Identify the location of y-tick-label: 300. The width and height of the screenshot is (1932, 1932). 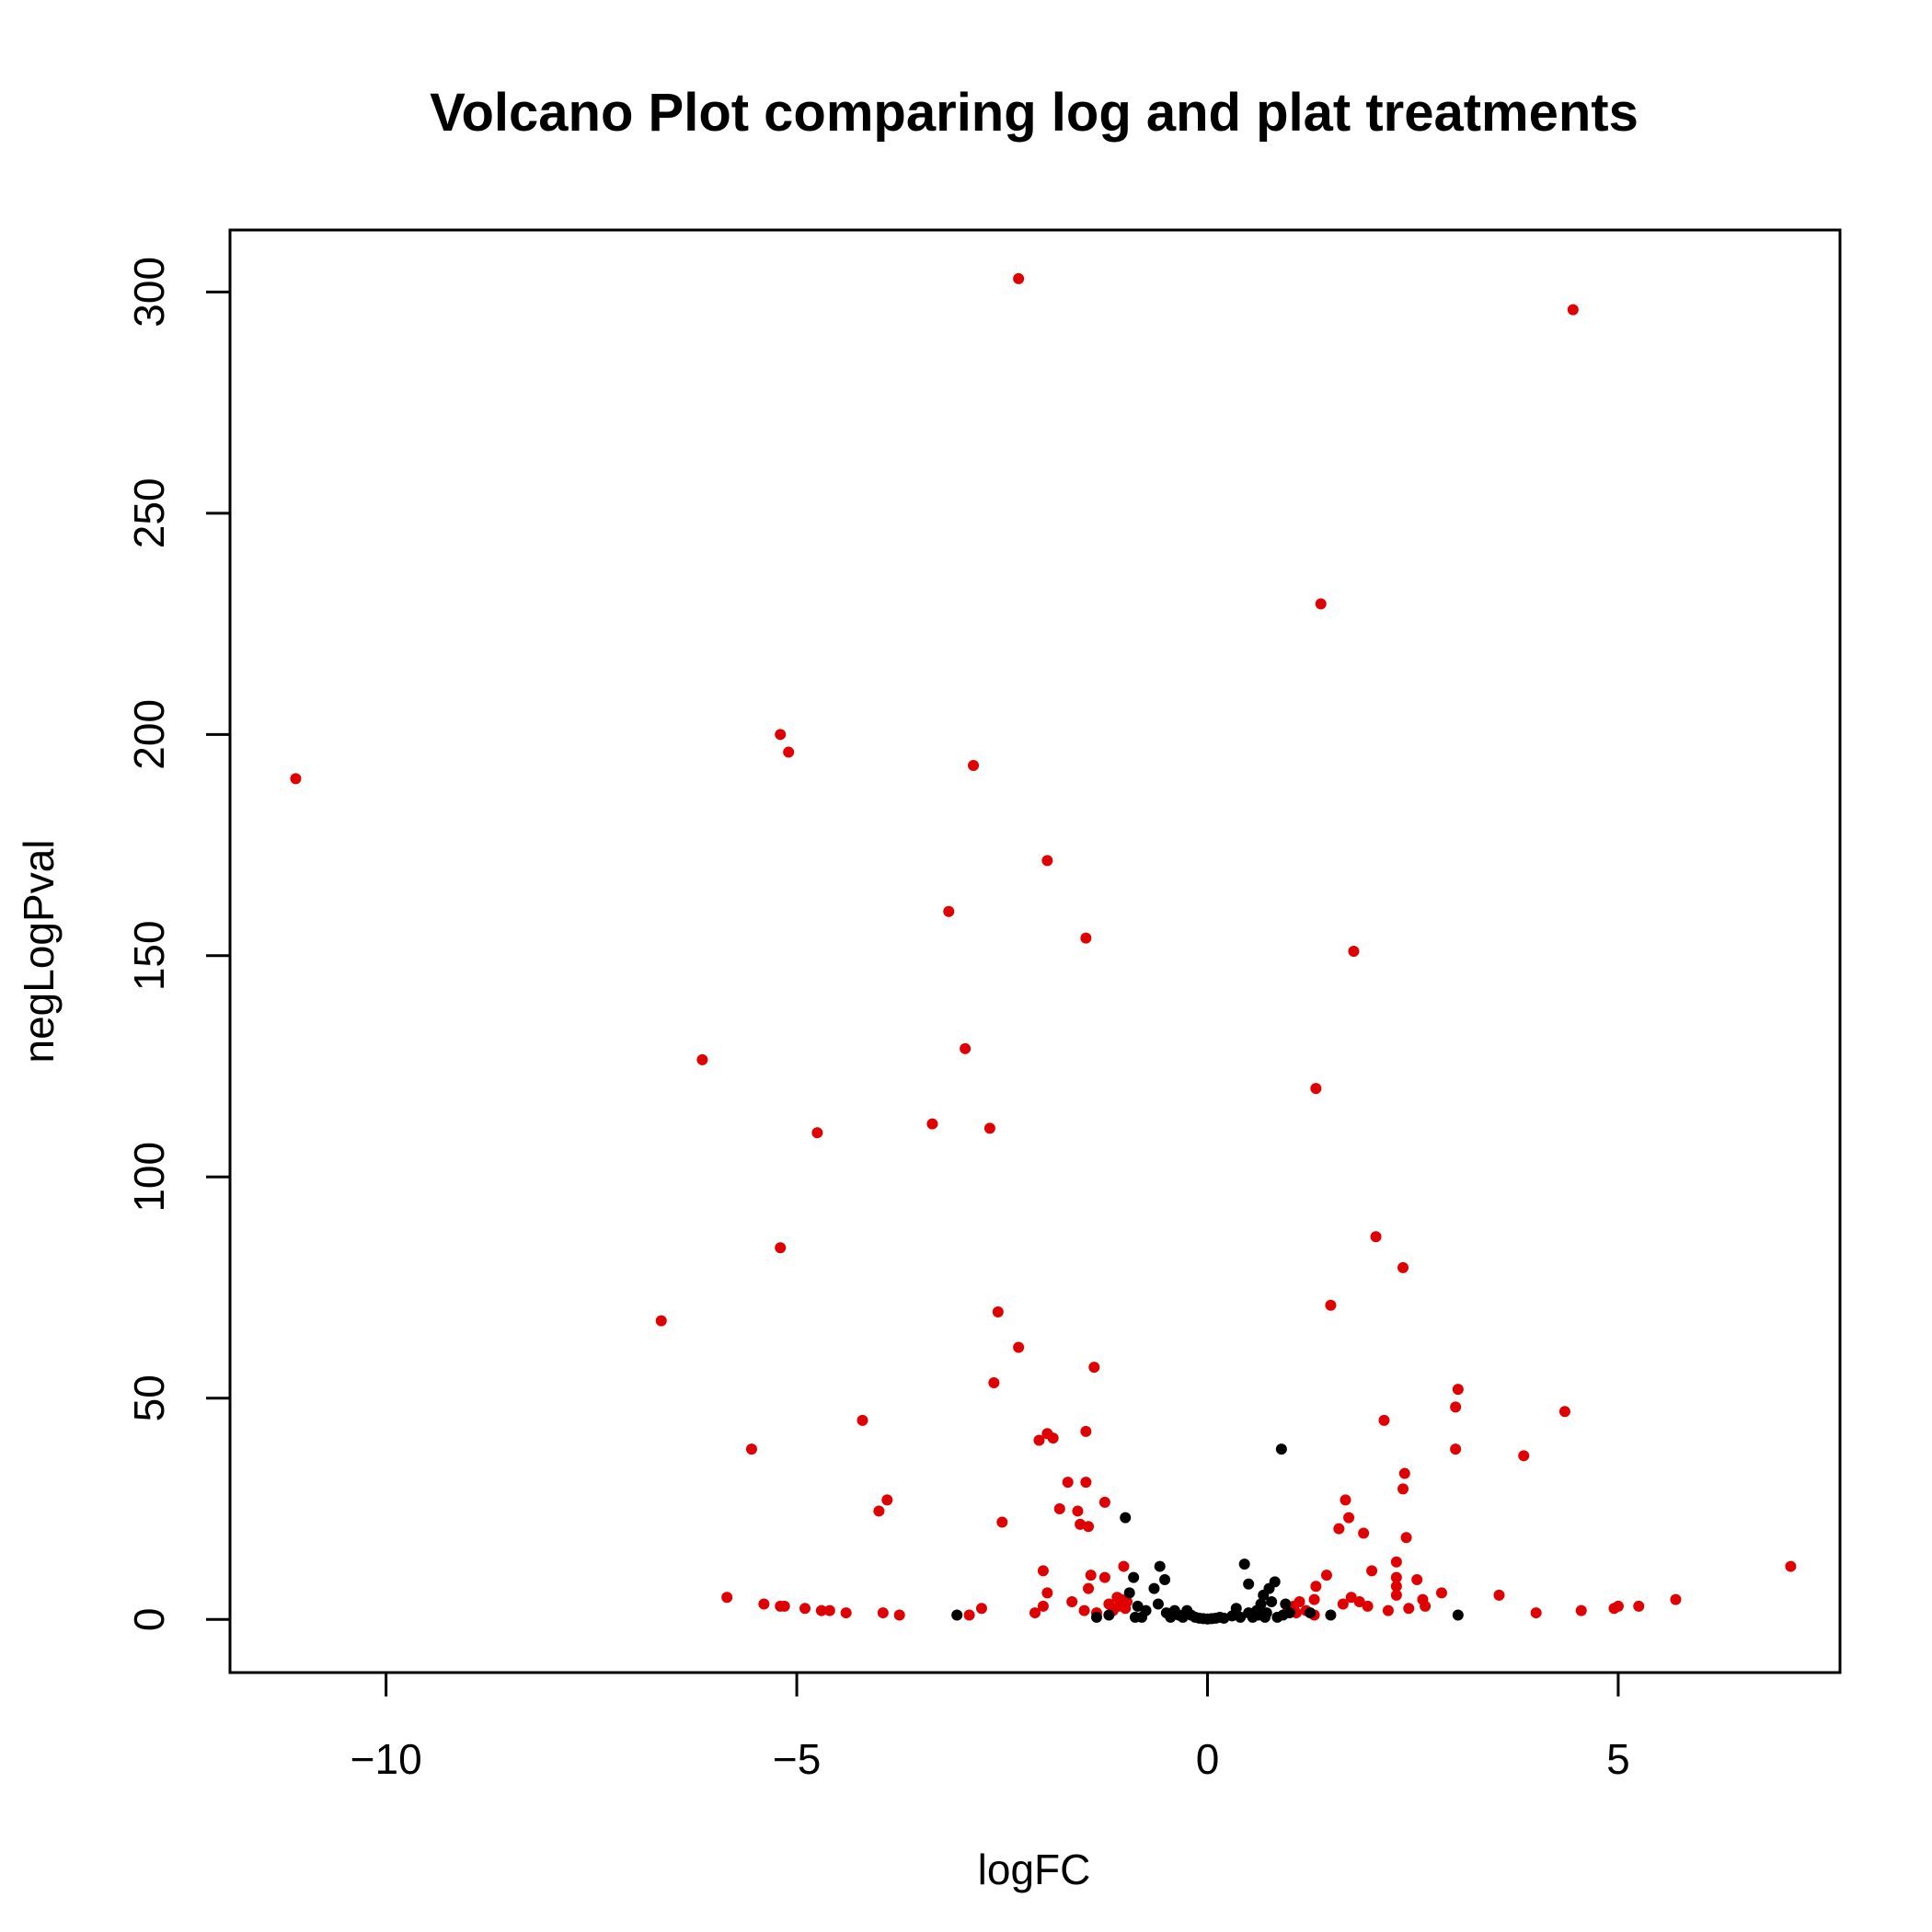
(149, 292).